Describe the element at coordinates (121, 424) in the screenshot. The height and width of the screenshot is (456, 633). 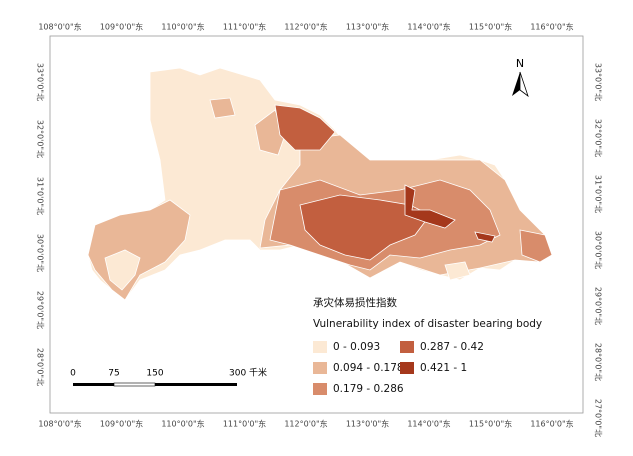
I see `longitude-label-bottom: 109°0'0"东` at that location.